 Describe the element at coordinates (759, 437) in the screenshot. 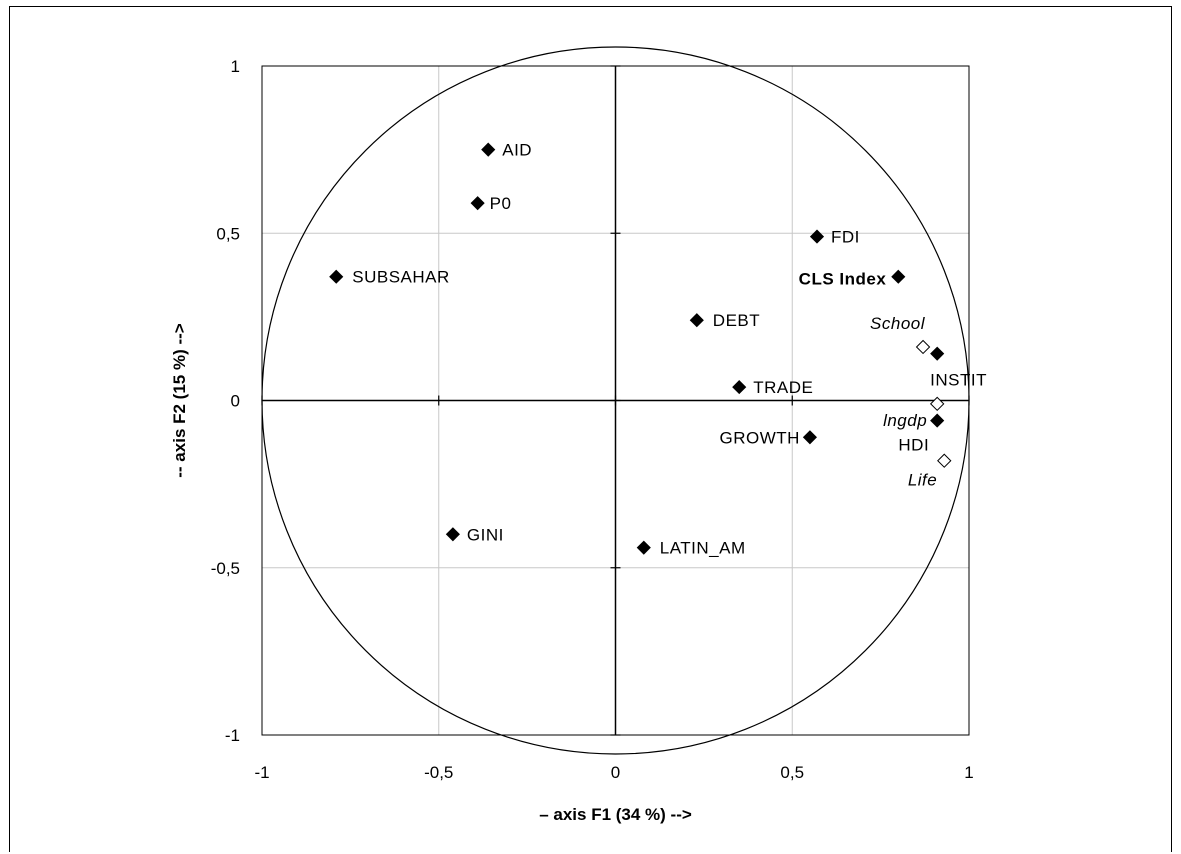

I see `point-label: GROWTH` at that location.